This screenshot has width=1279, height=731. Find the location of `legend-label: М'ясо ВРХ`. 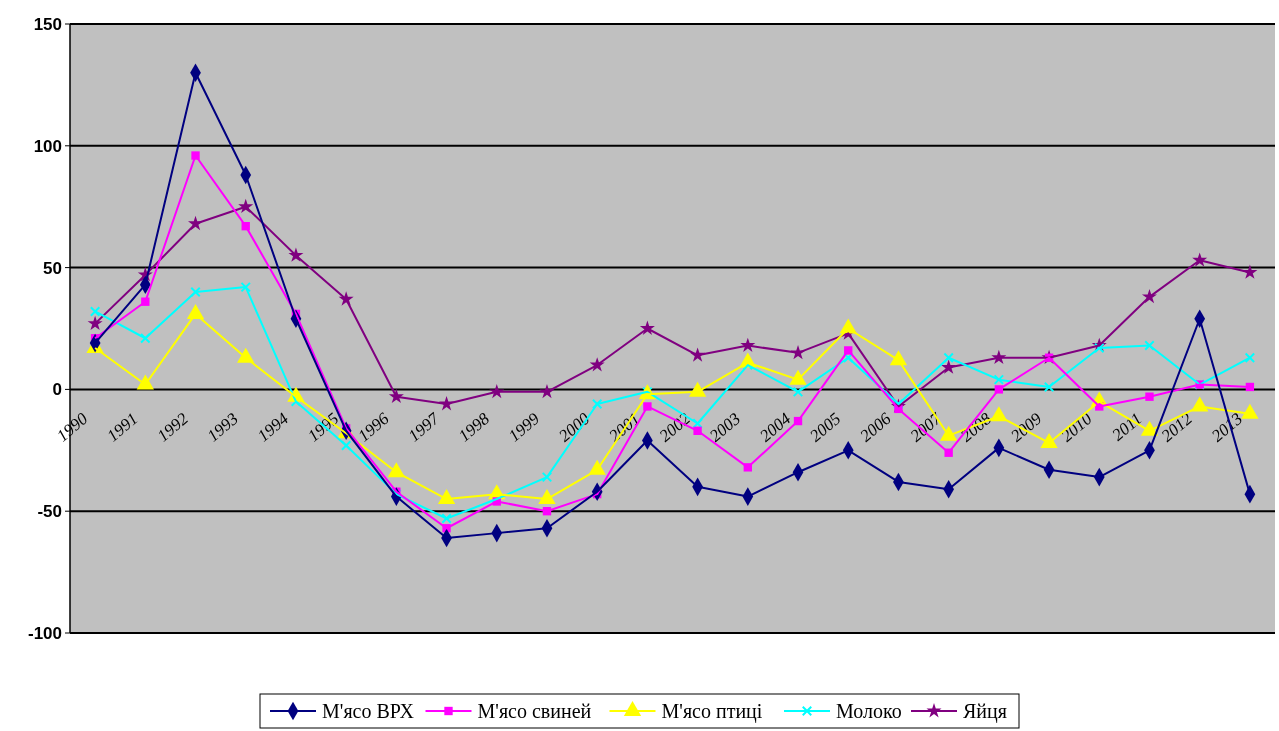

legend-label: М'ясо ВРХ is located at coordinates (368, 711).